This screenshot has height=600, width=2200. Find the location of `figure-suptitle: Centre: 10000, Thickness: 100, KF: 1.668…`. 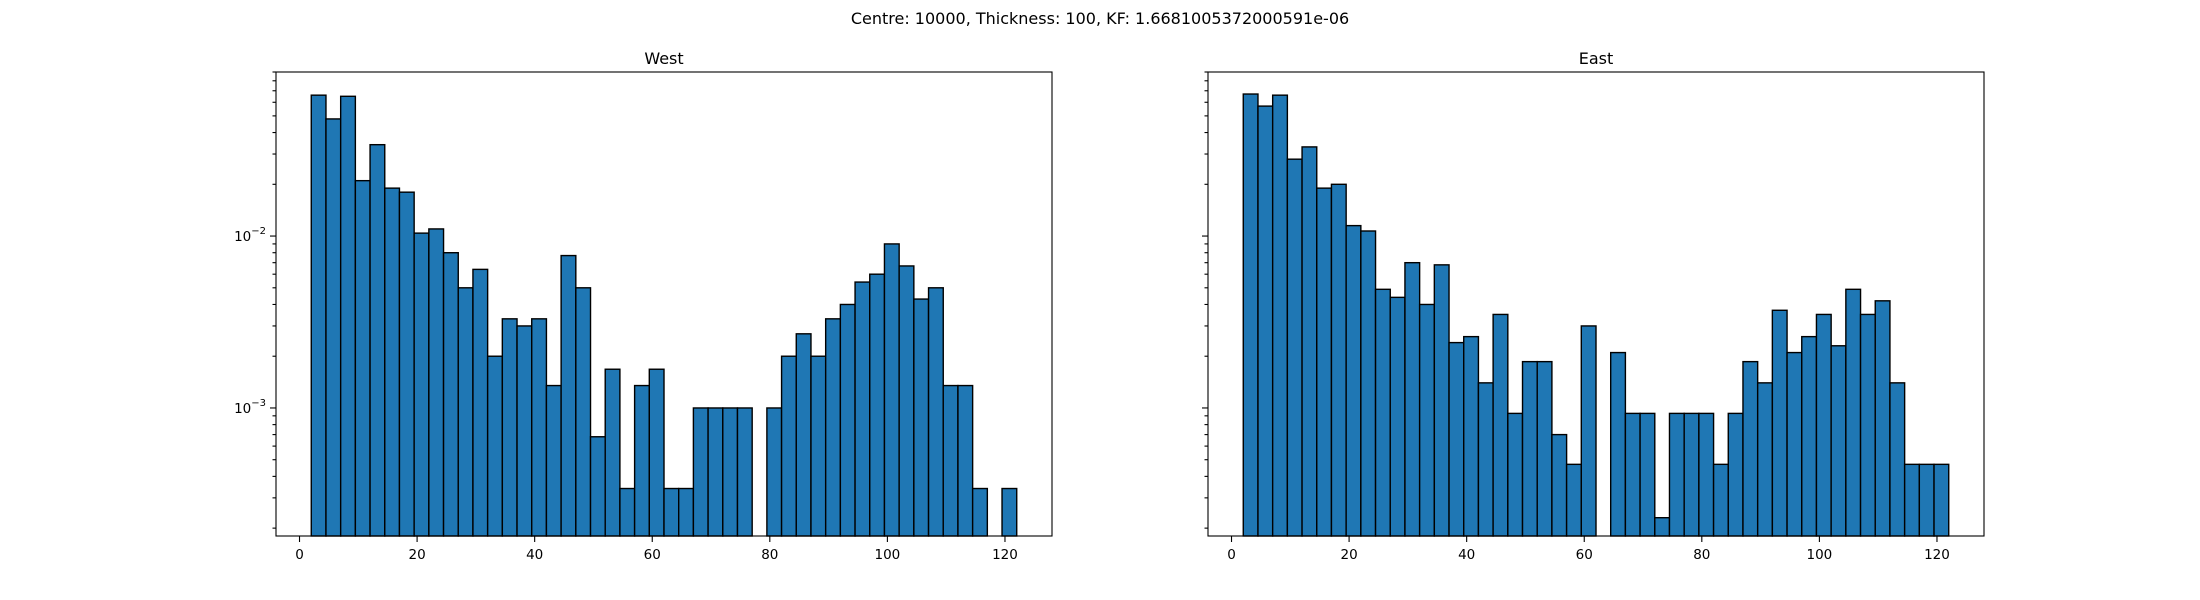

figure-suptitle: Centre: 10000, Thickness: 100, KF: 1.668… is located at coordinates (1100, 18).